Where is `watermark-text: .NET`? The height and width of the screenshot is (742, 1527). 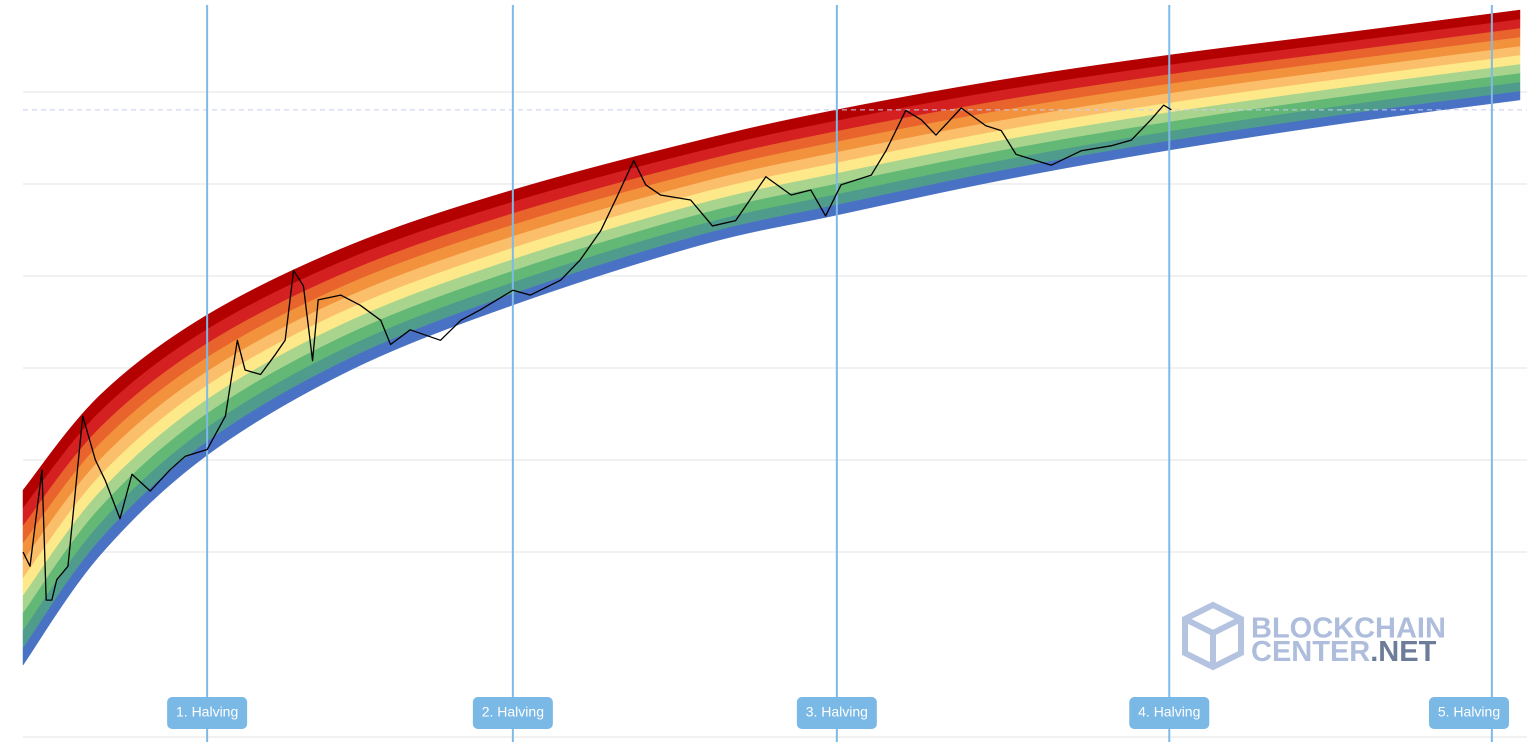 watermark-text: .NET is located at coordinates (1403, 652).